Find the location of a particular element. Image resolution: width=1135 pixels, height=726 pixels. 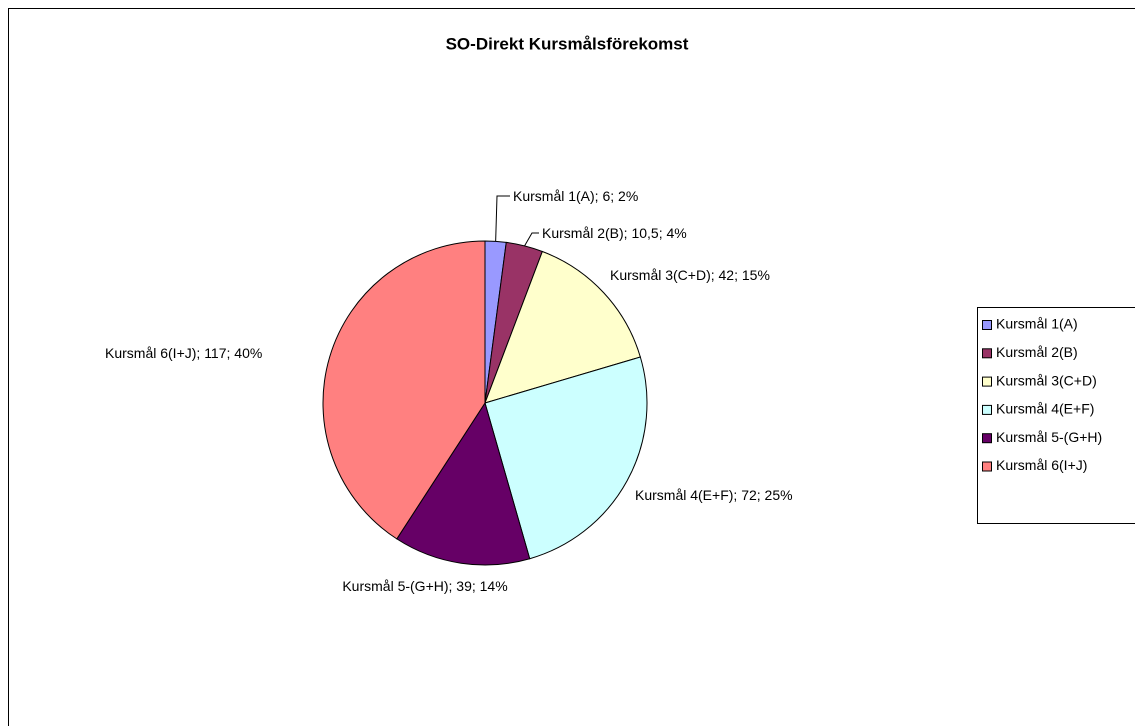

data-label: Kursmål 4(E+F); 72; 25% is located at coordinates (714, 495).